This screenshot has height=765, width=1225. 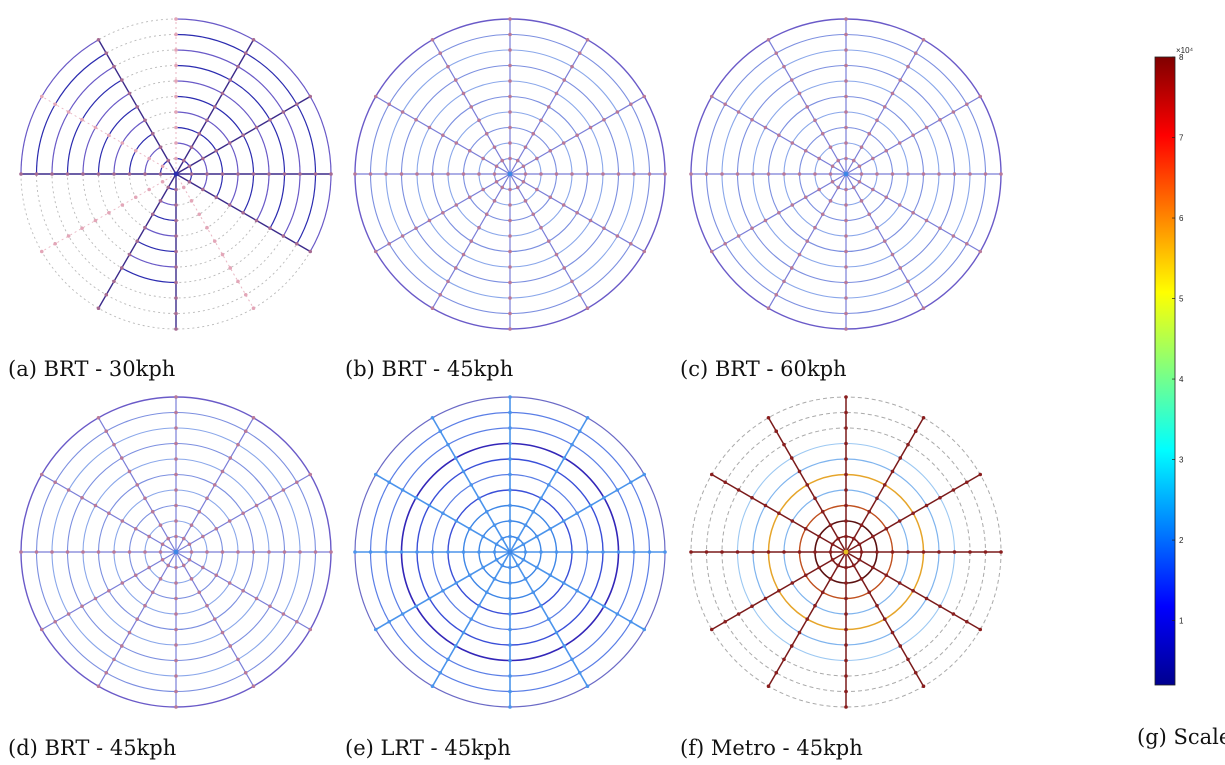 I want to click on diagram-d, so click(x=176, y=552).